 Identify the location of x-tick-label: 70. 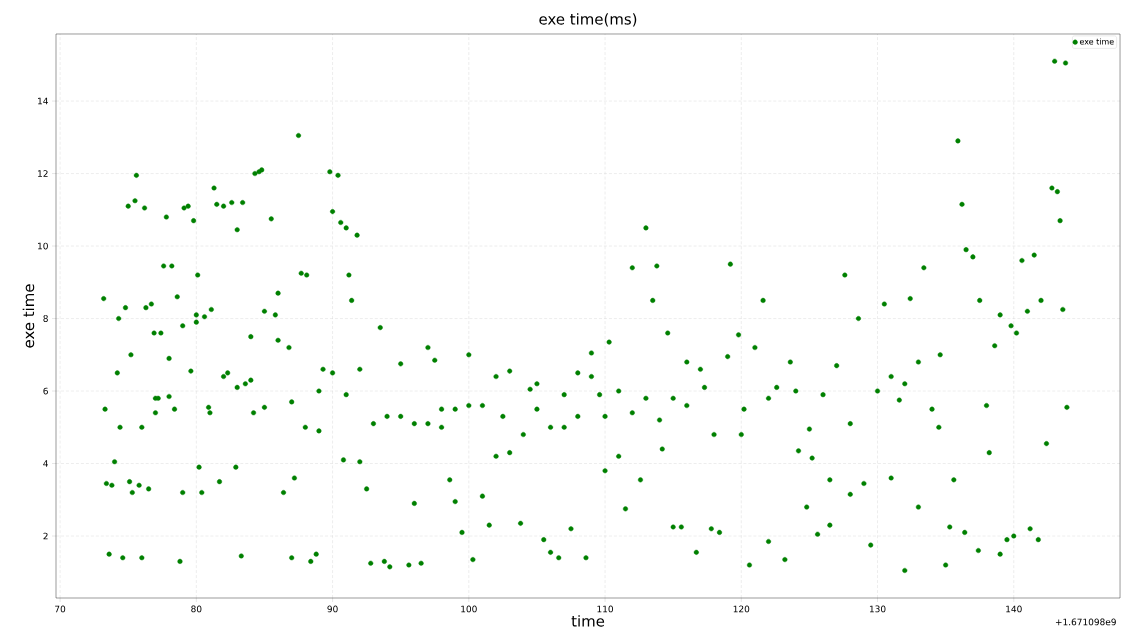
(60, 609).